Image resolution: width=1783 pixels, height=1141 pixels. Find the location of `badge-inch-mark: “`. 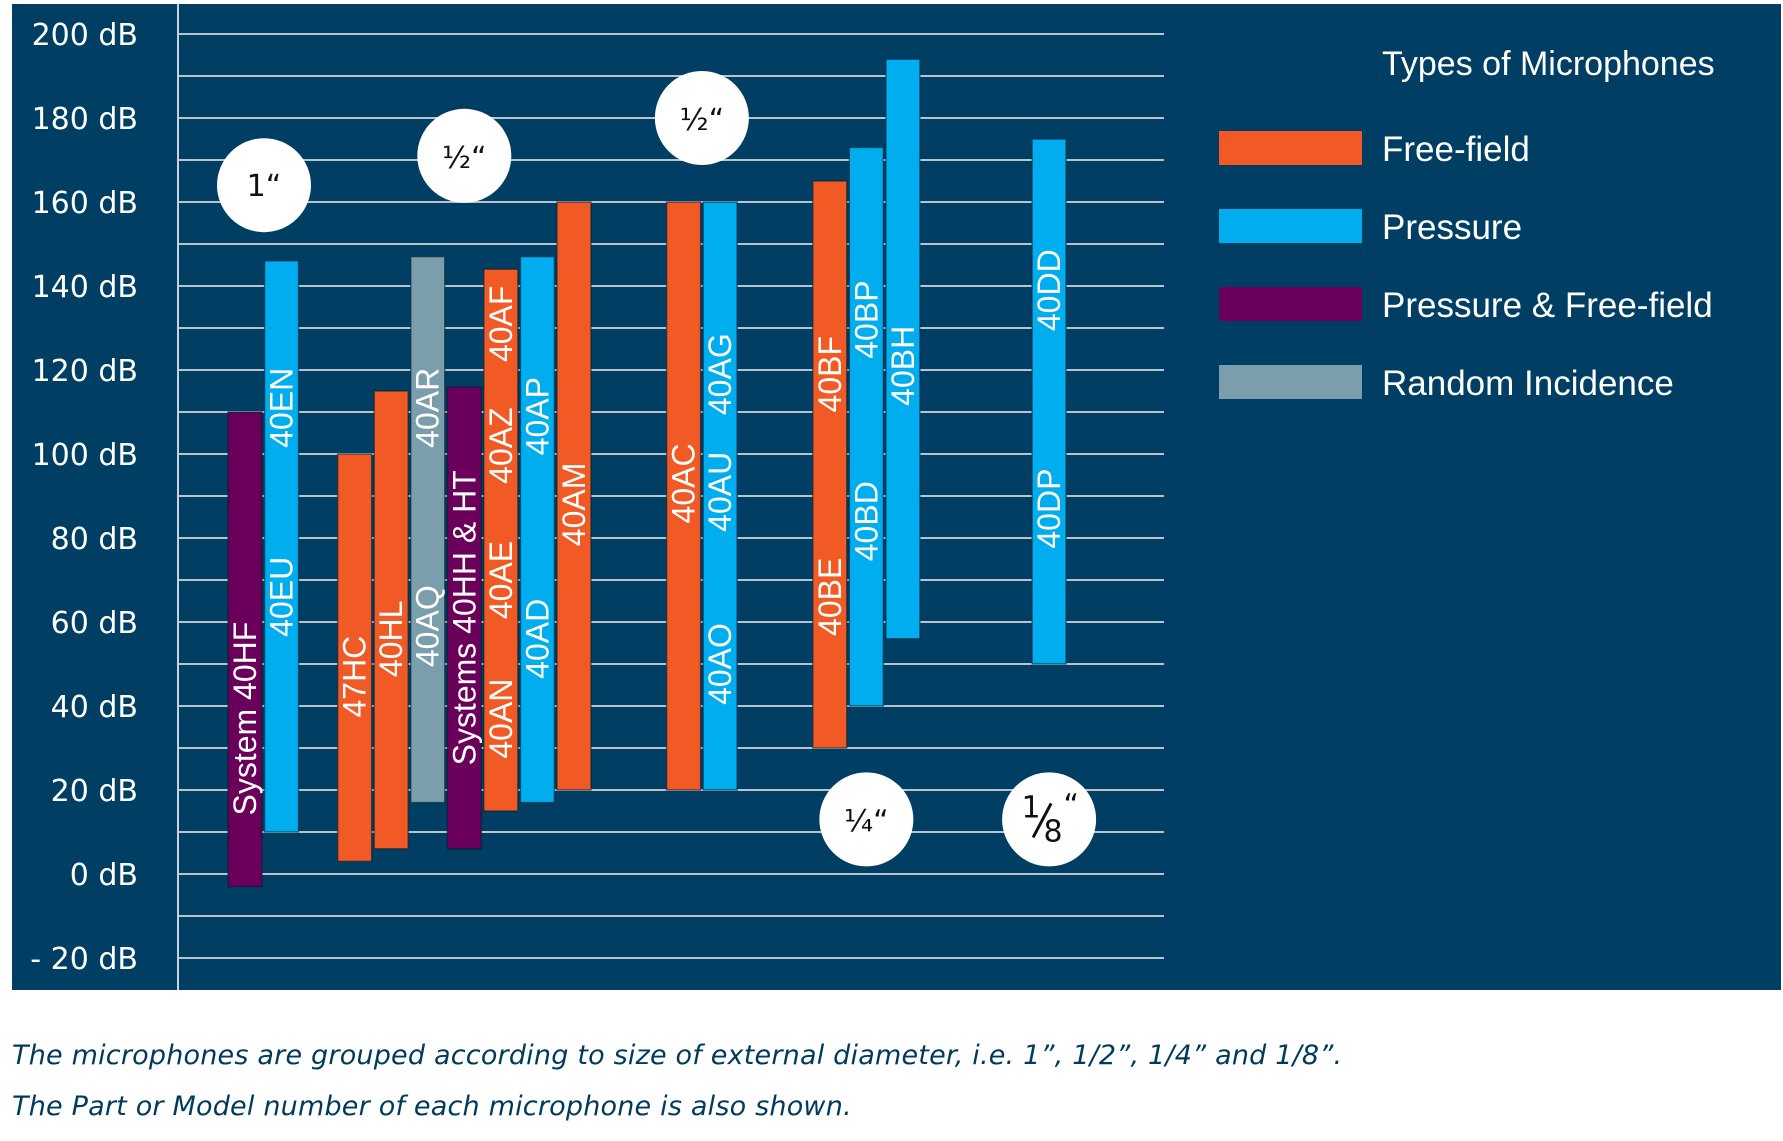

badge-inch-mark: “ is located at coordinates (1071, 805).